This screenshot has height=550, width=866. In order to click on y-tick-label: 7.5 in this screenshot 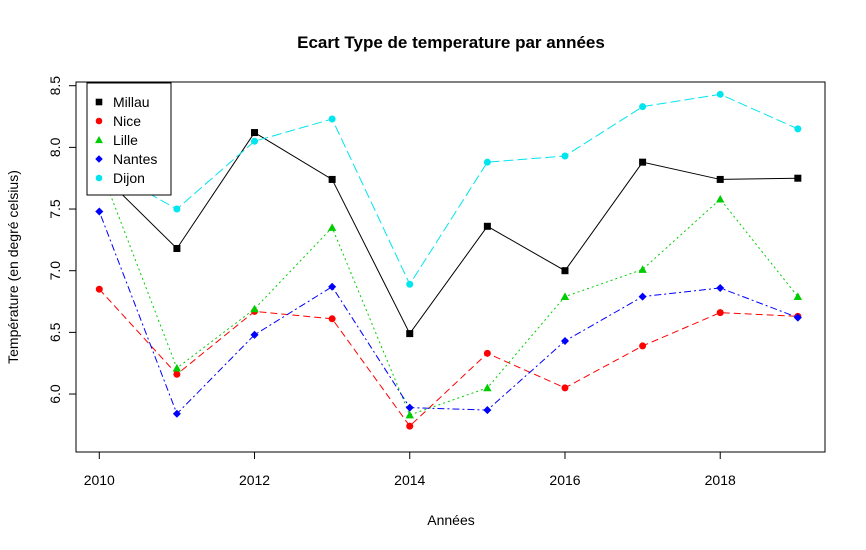, I will do `click(55, 209)`.